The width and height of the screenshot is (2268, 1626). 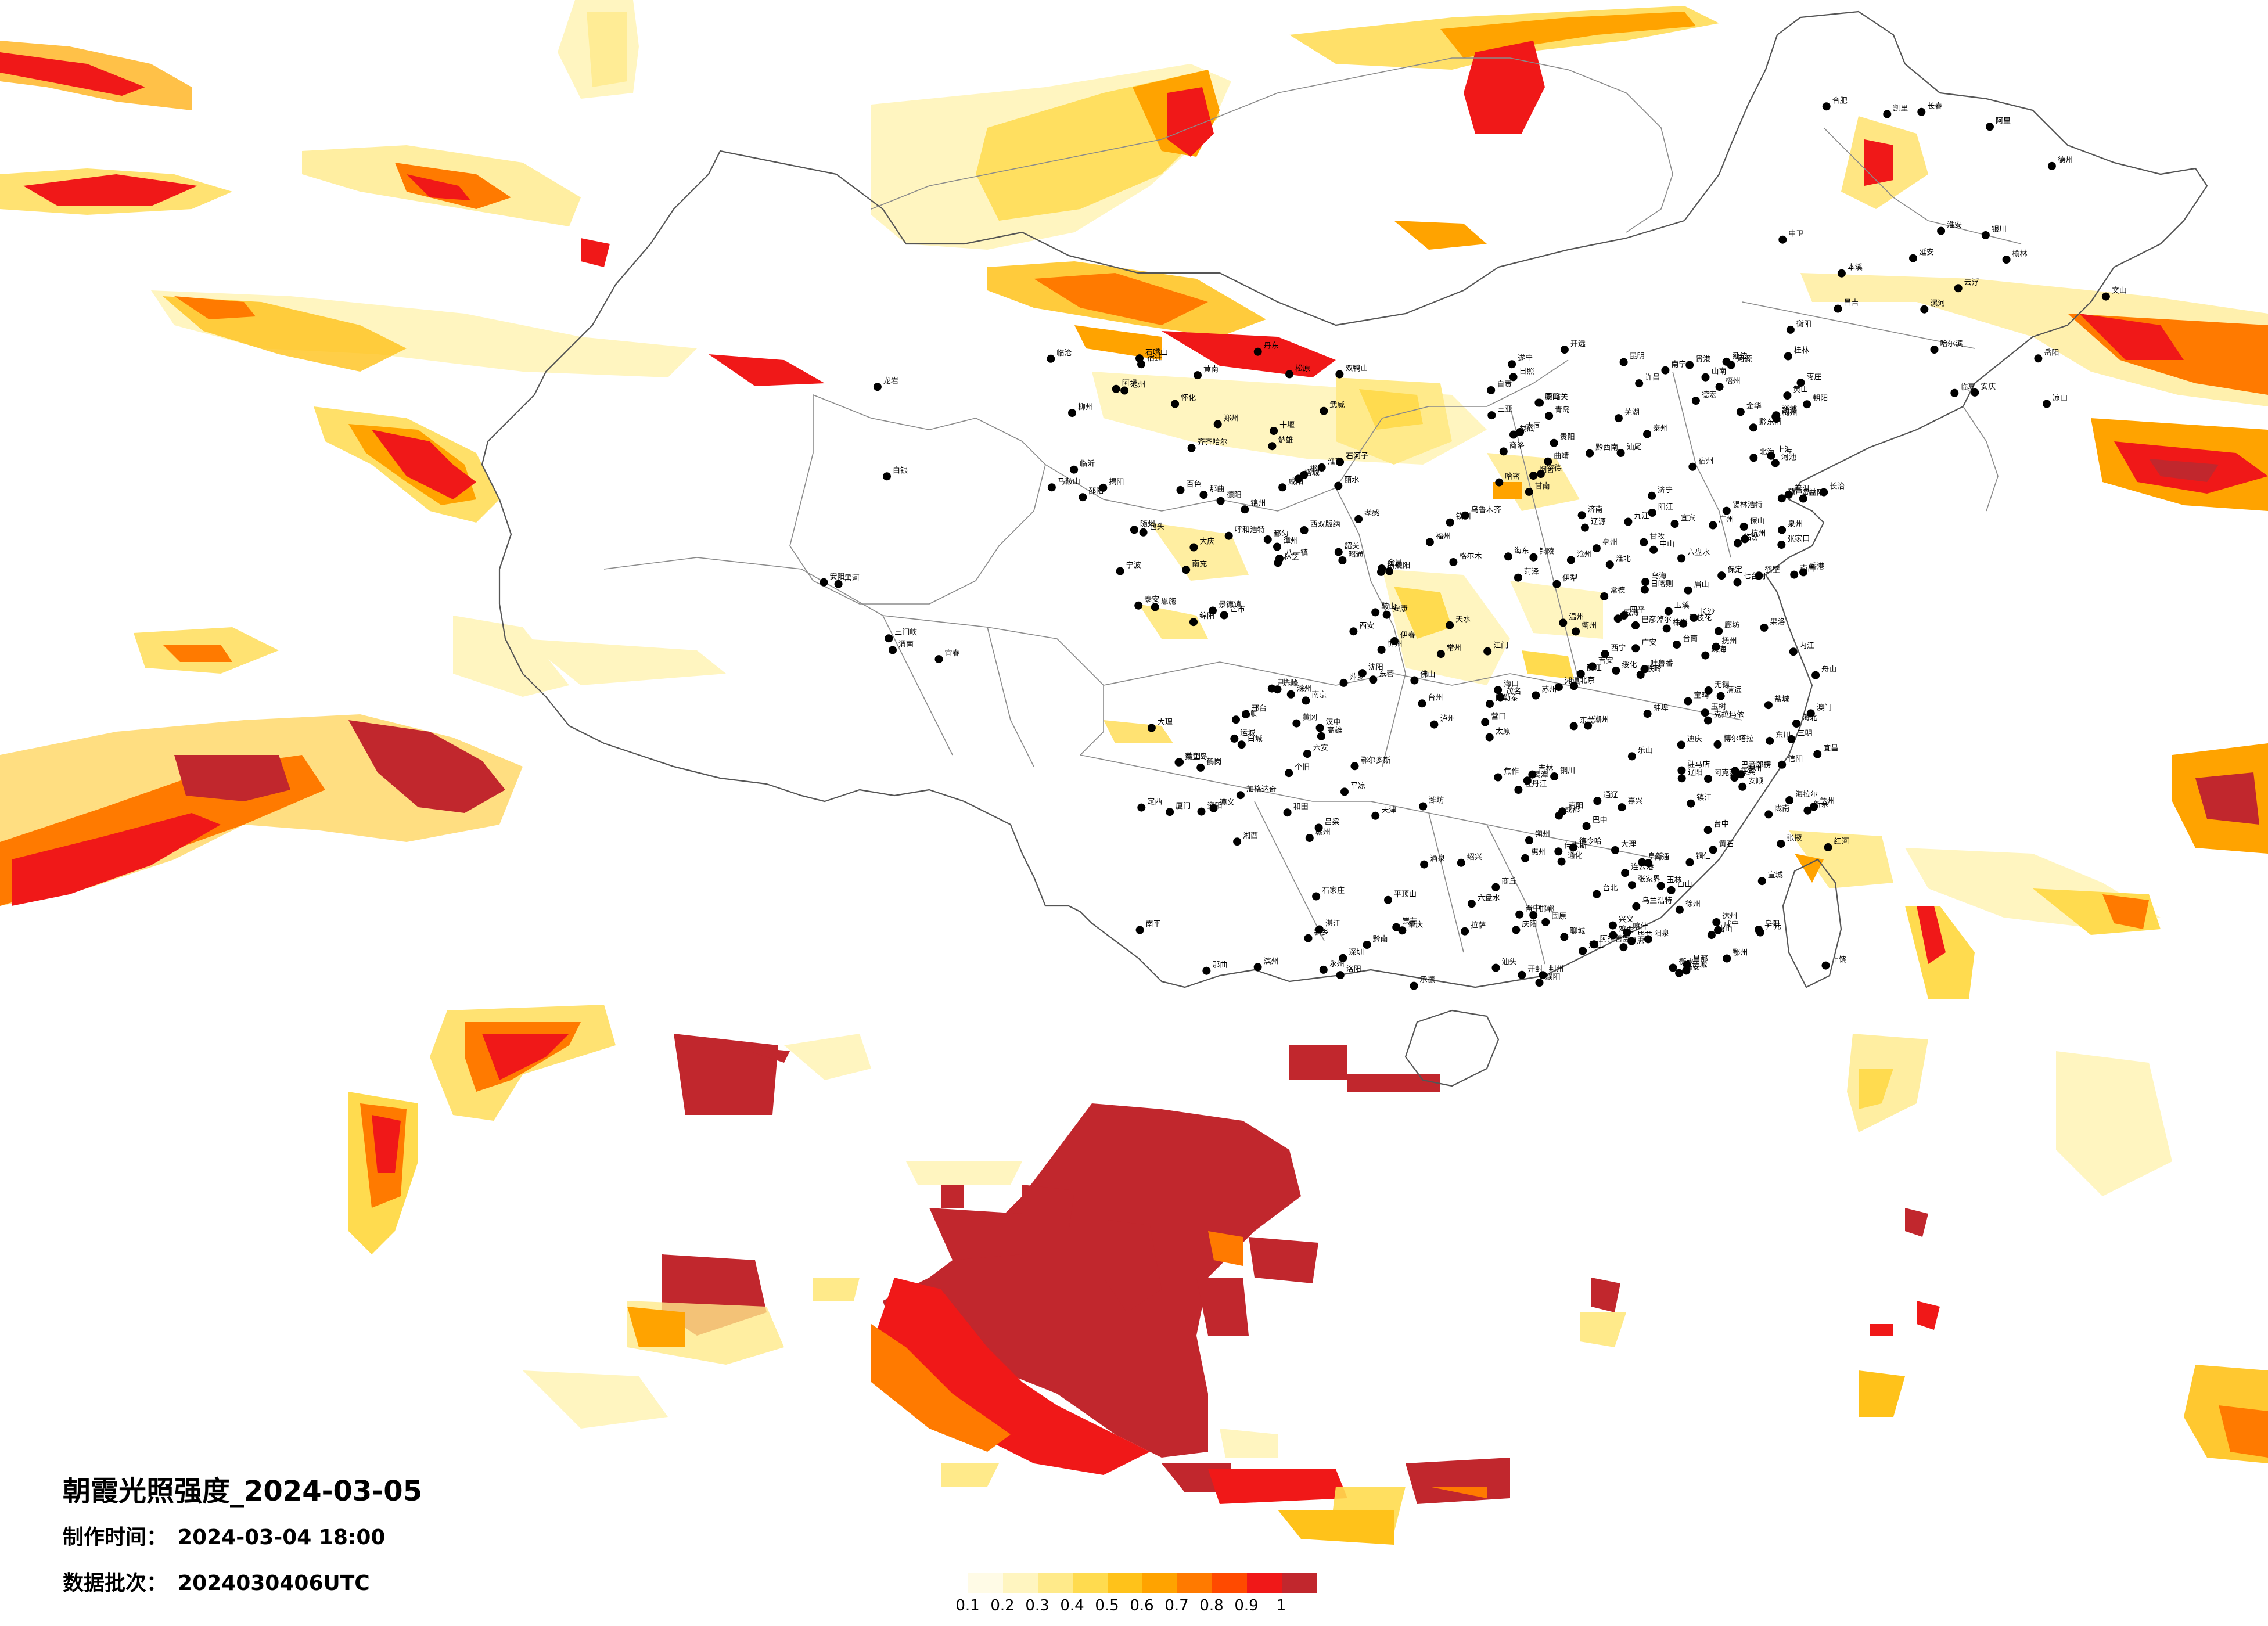 What do you see at coordinates (1002, 1606) in the screenshot?
I see `legend-tick-label: 0.2` at bounding box center [1002, 1606].